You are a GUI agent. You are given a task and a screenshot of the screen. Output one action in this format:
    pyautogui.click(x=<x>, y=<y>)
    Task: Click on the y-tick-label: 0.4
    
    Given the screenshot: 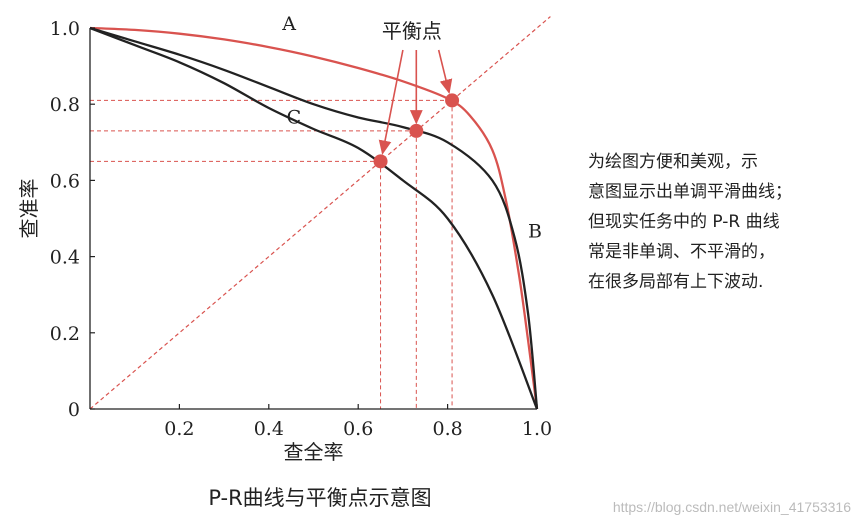 What is the action you would take?
    pyautogui.click(x=65, y=258)
    